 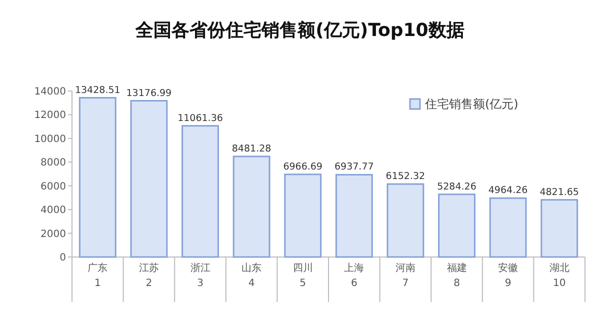 I want to click on data-label: 4964.26, so click(x=508, y=190).